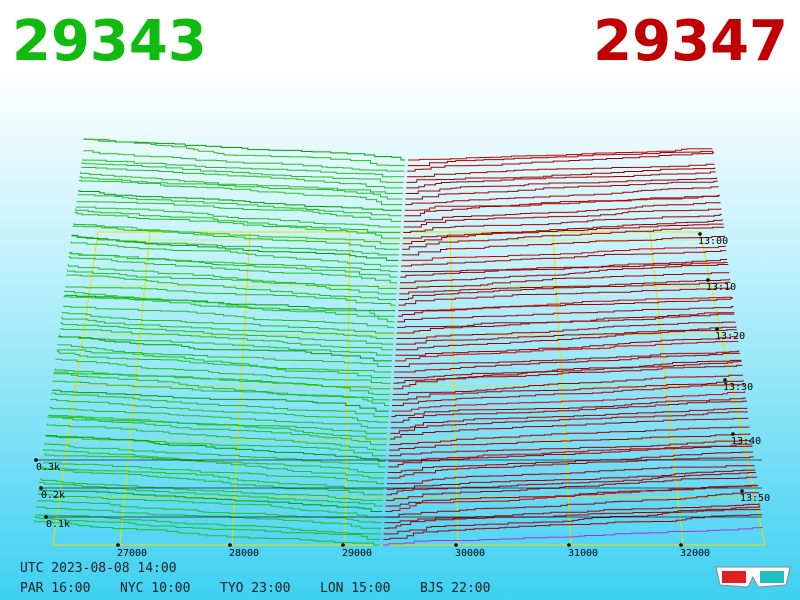  What do you see at coordinates (753, 577) in the screenshot?
I see `glasses-icon` at bounding box center [753, 577].